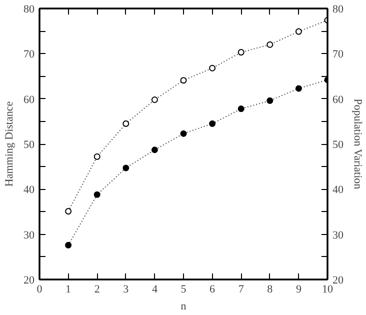  What do you see at coordinates (241, 290) in the screenshot?
I see `x-tick-label: 7` at bounding box center [241, 290].